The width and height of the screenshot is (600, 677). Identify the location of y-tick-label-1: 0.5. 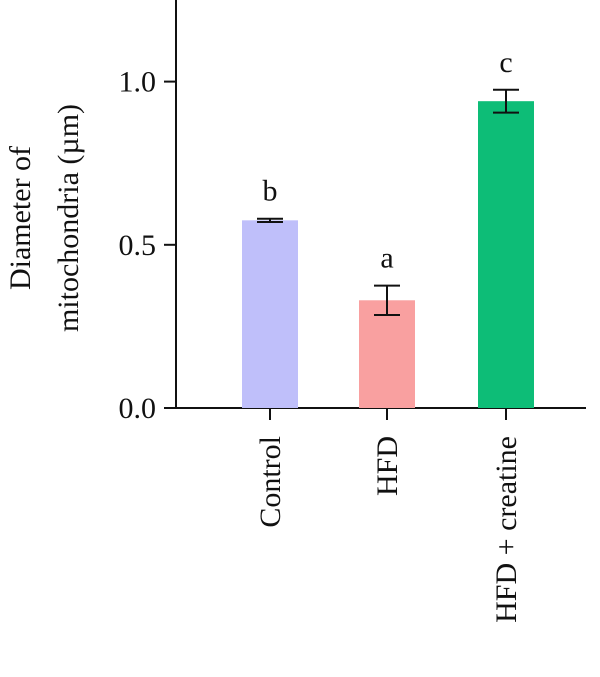
(138, 245).